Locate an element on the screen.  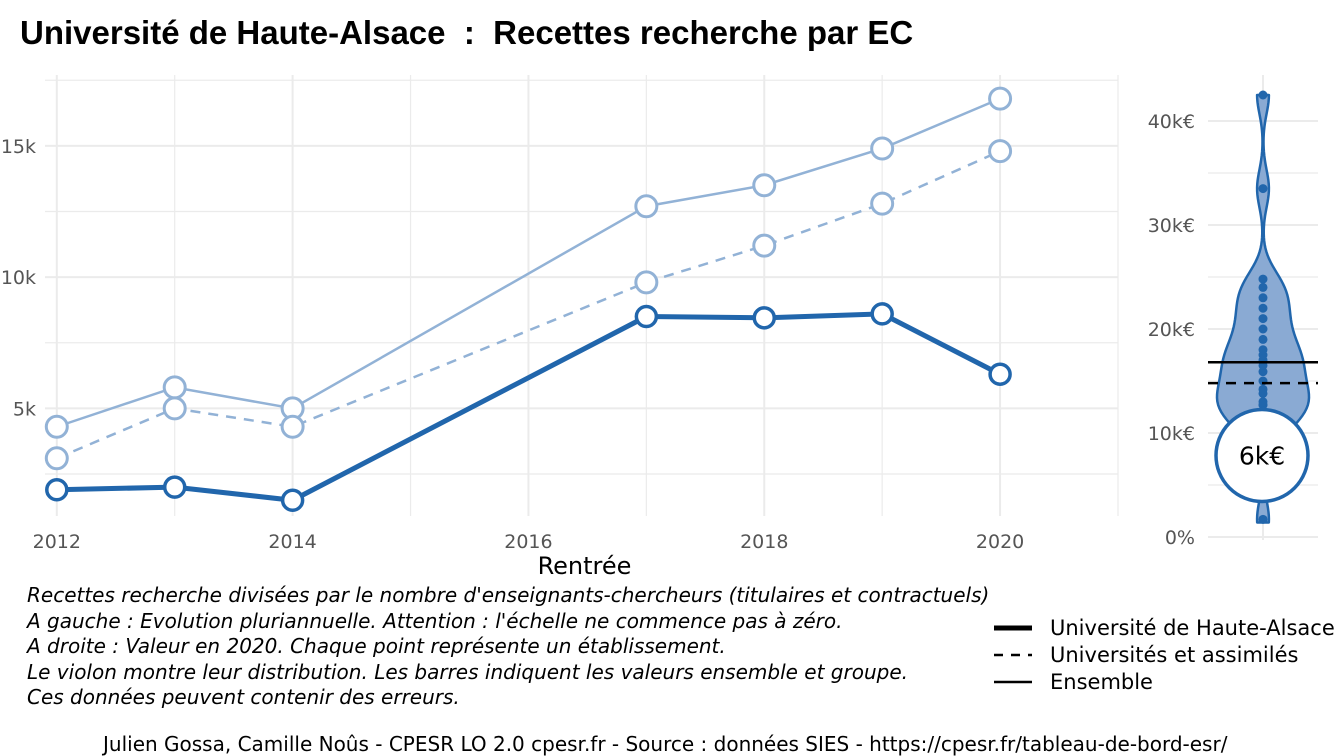
legend-item: Universités et assimilés is located at coordinates (1164, 654).